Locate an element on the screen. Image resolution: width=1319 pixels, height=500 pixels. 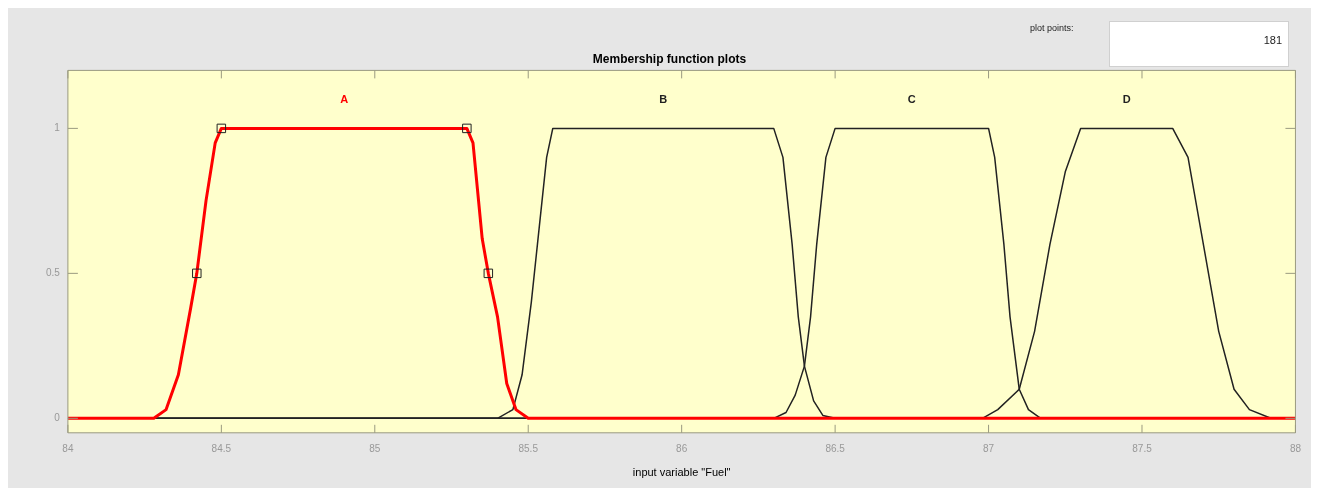
text: plot points: is located at coordinates (1052, 28).